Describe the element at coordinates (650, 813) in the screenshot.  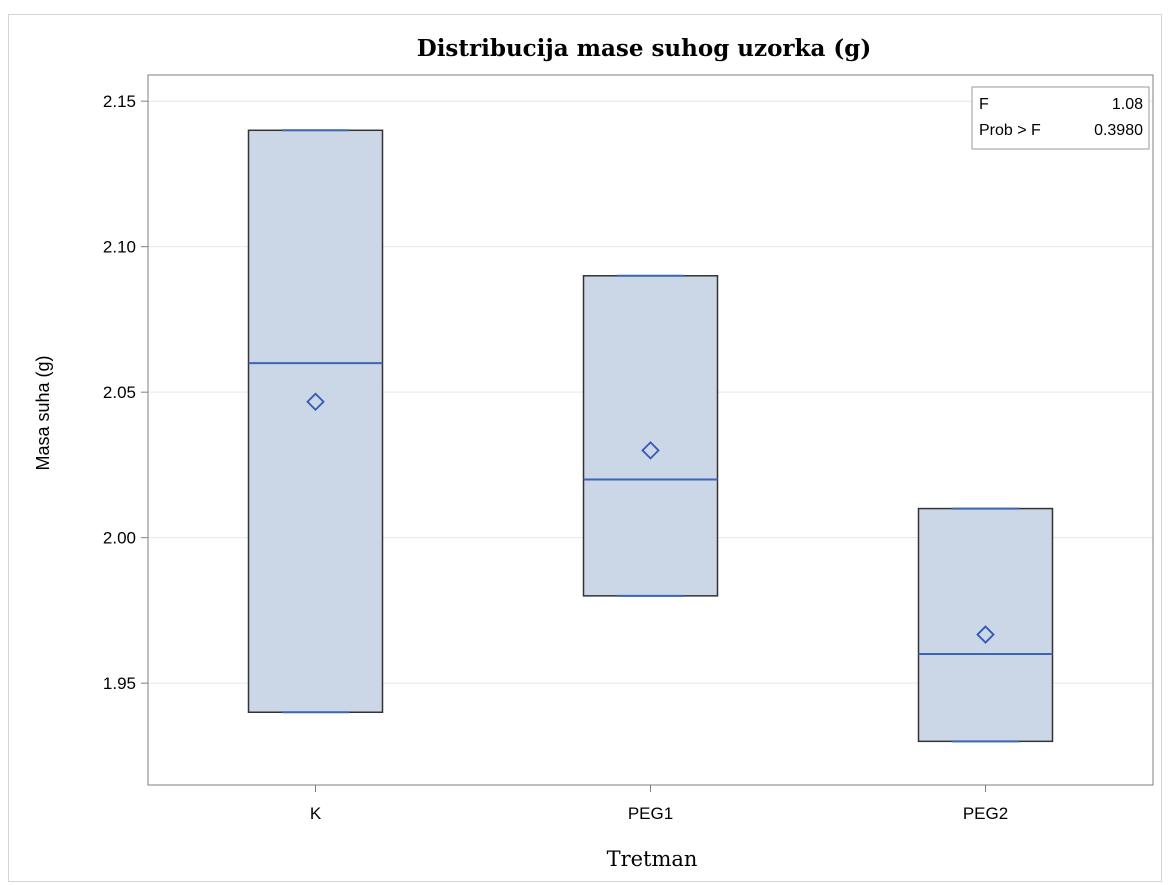
I see `x-tick-label: PEG1` at that location.